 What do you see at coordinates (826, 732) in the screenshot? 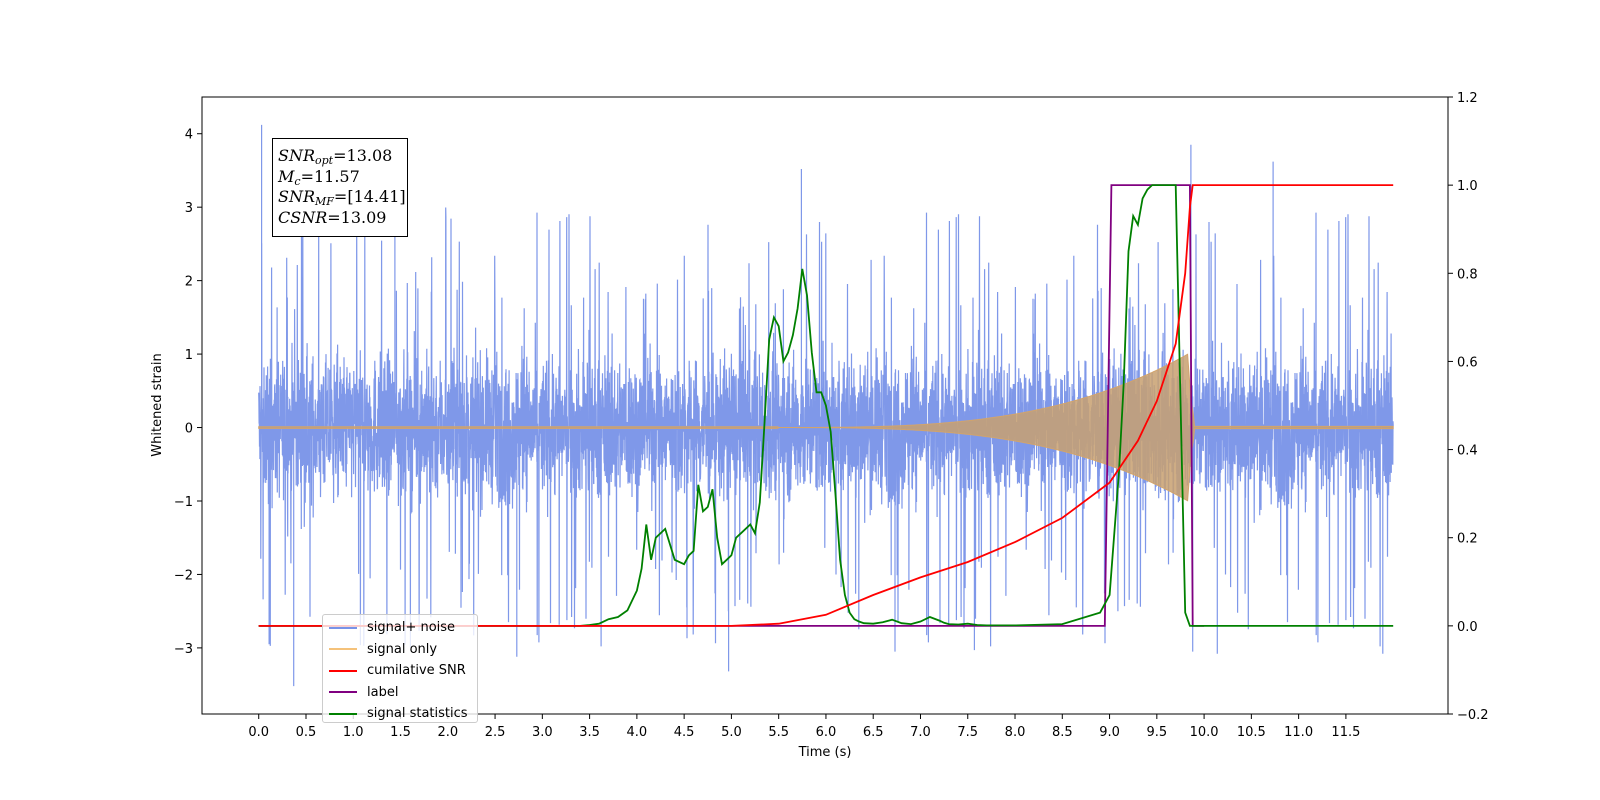
I see `x-tick-label: 6.0` at bounding box center [826, 732].